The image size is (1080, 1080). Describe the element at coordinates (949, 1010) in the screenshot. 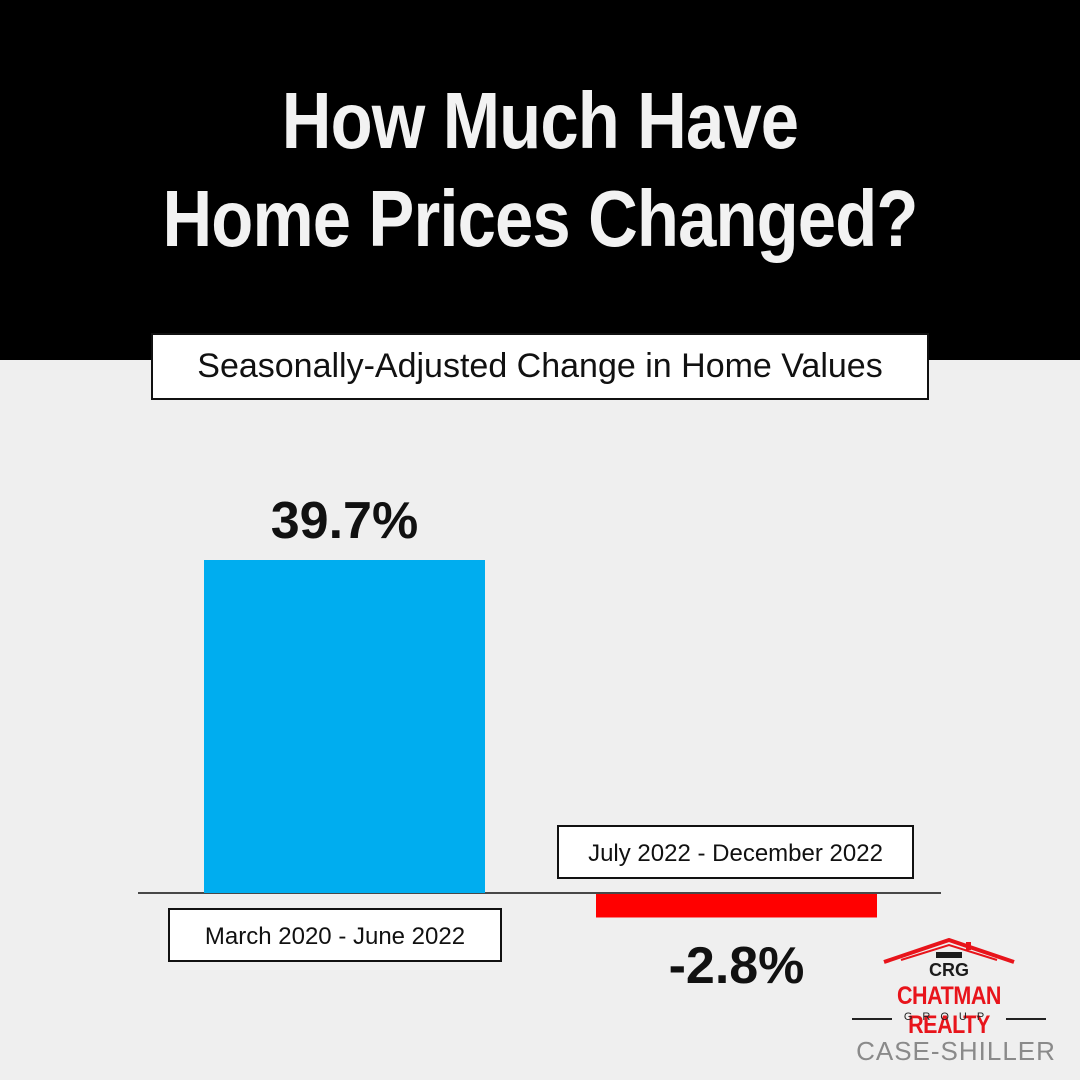

I see `logo-name: CHATMAN REALTY` at that location.